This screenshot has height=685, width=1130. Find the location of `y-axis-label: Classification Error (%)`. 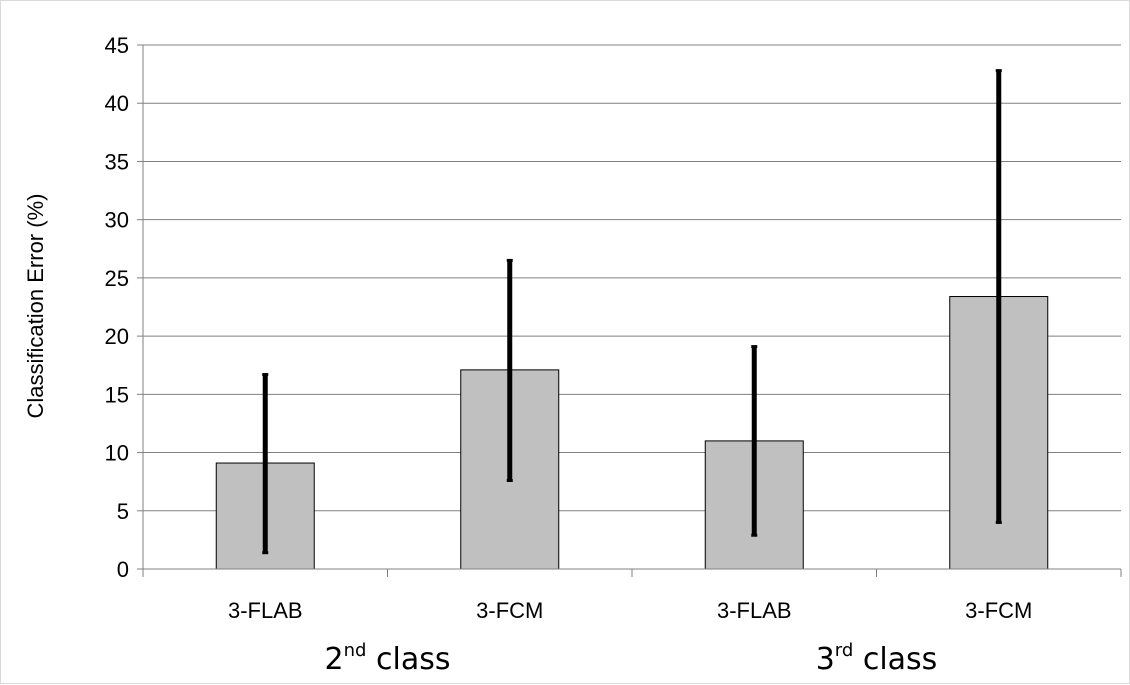

y-axis-label: Classification Error (%) is located at coordinates (35, 306).